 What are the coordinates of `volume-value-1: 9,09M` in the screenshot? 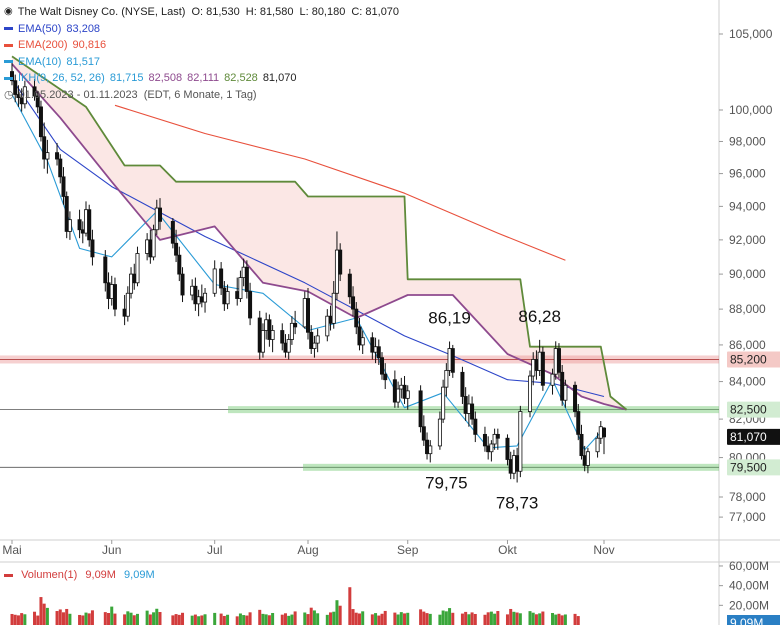 It's located at (100, 575).